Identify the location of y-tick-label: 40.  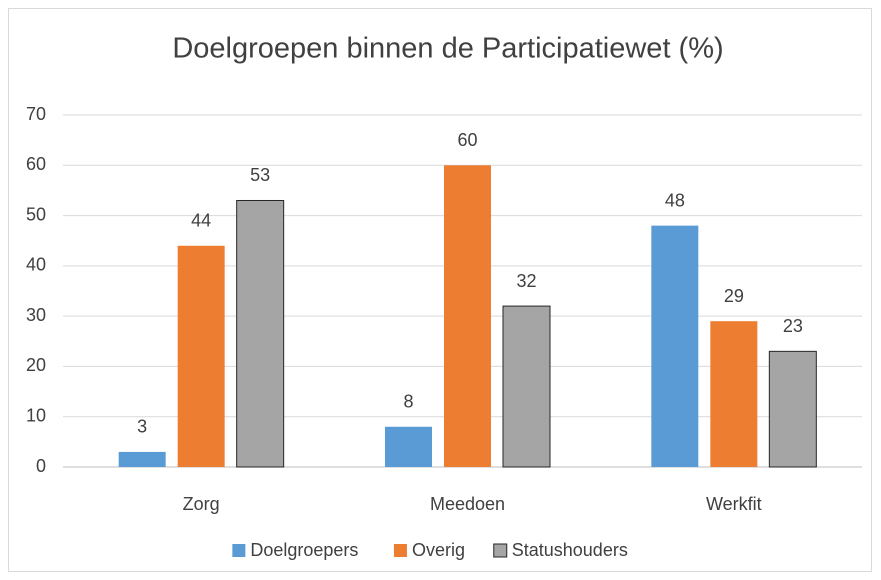
(36, 265).